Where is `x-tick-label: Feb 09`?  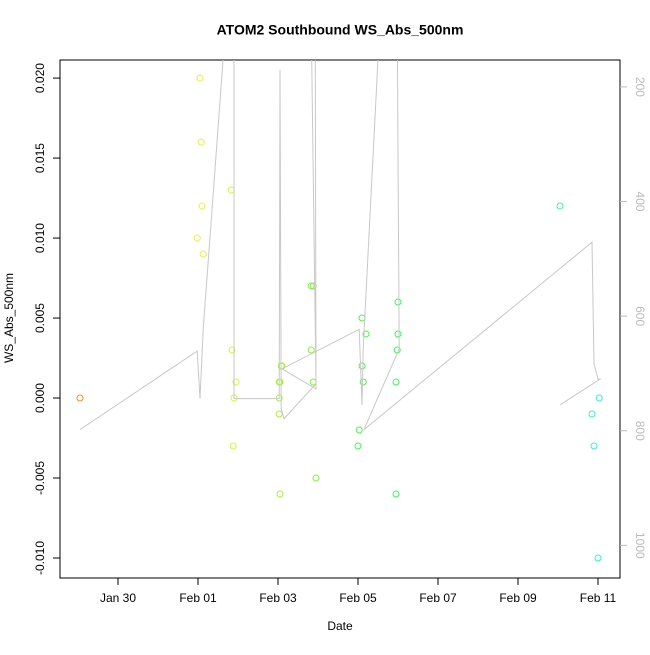 x-tick-label: Feb 09 is located at coordinates (518, 598).